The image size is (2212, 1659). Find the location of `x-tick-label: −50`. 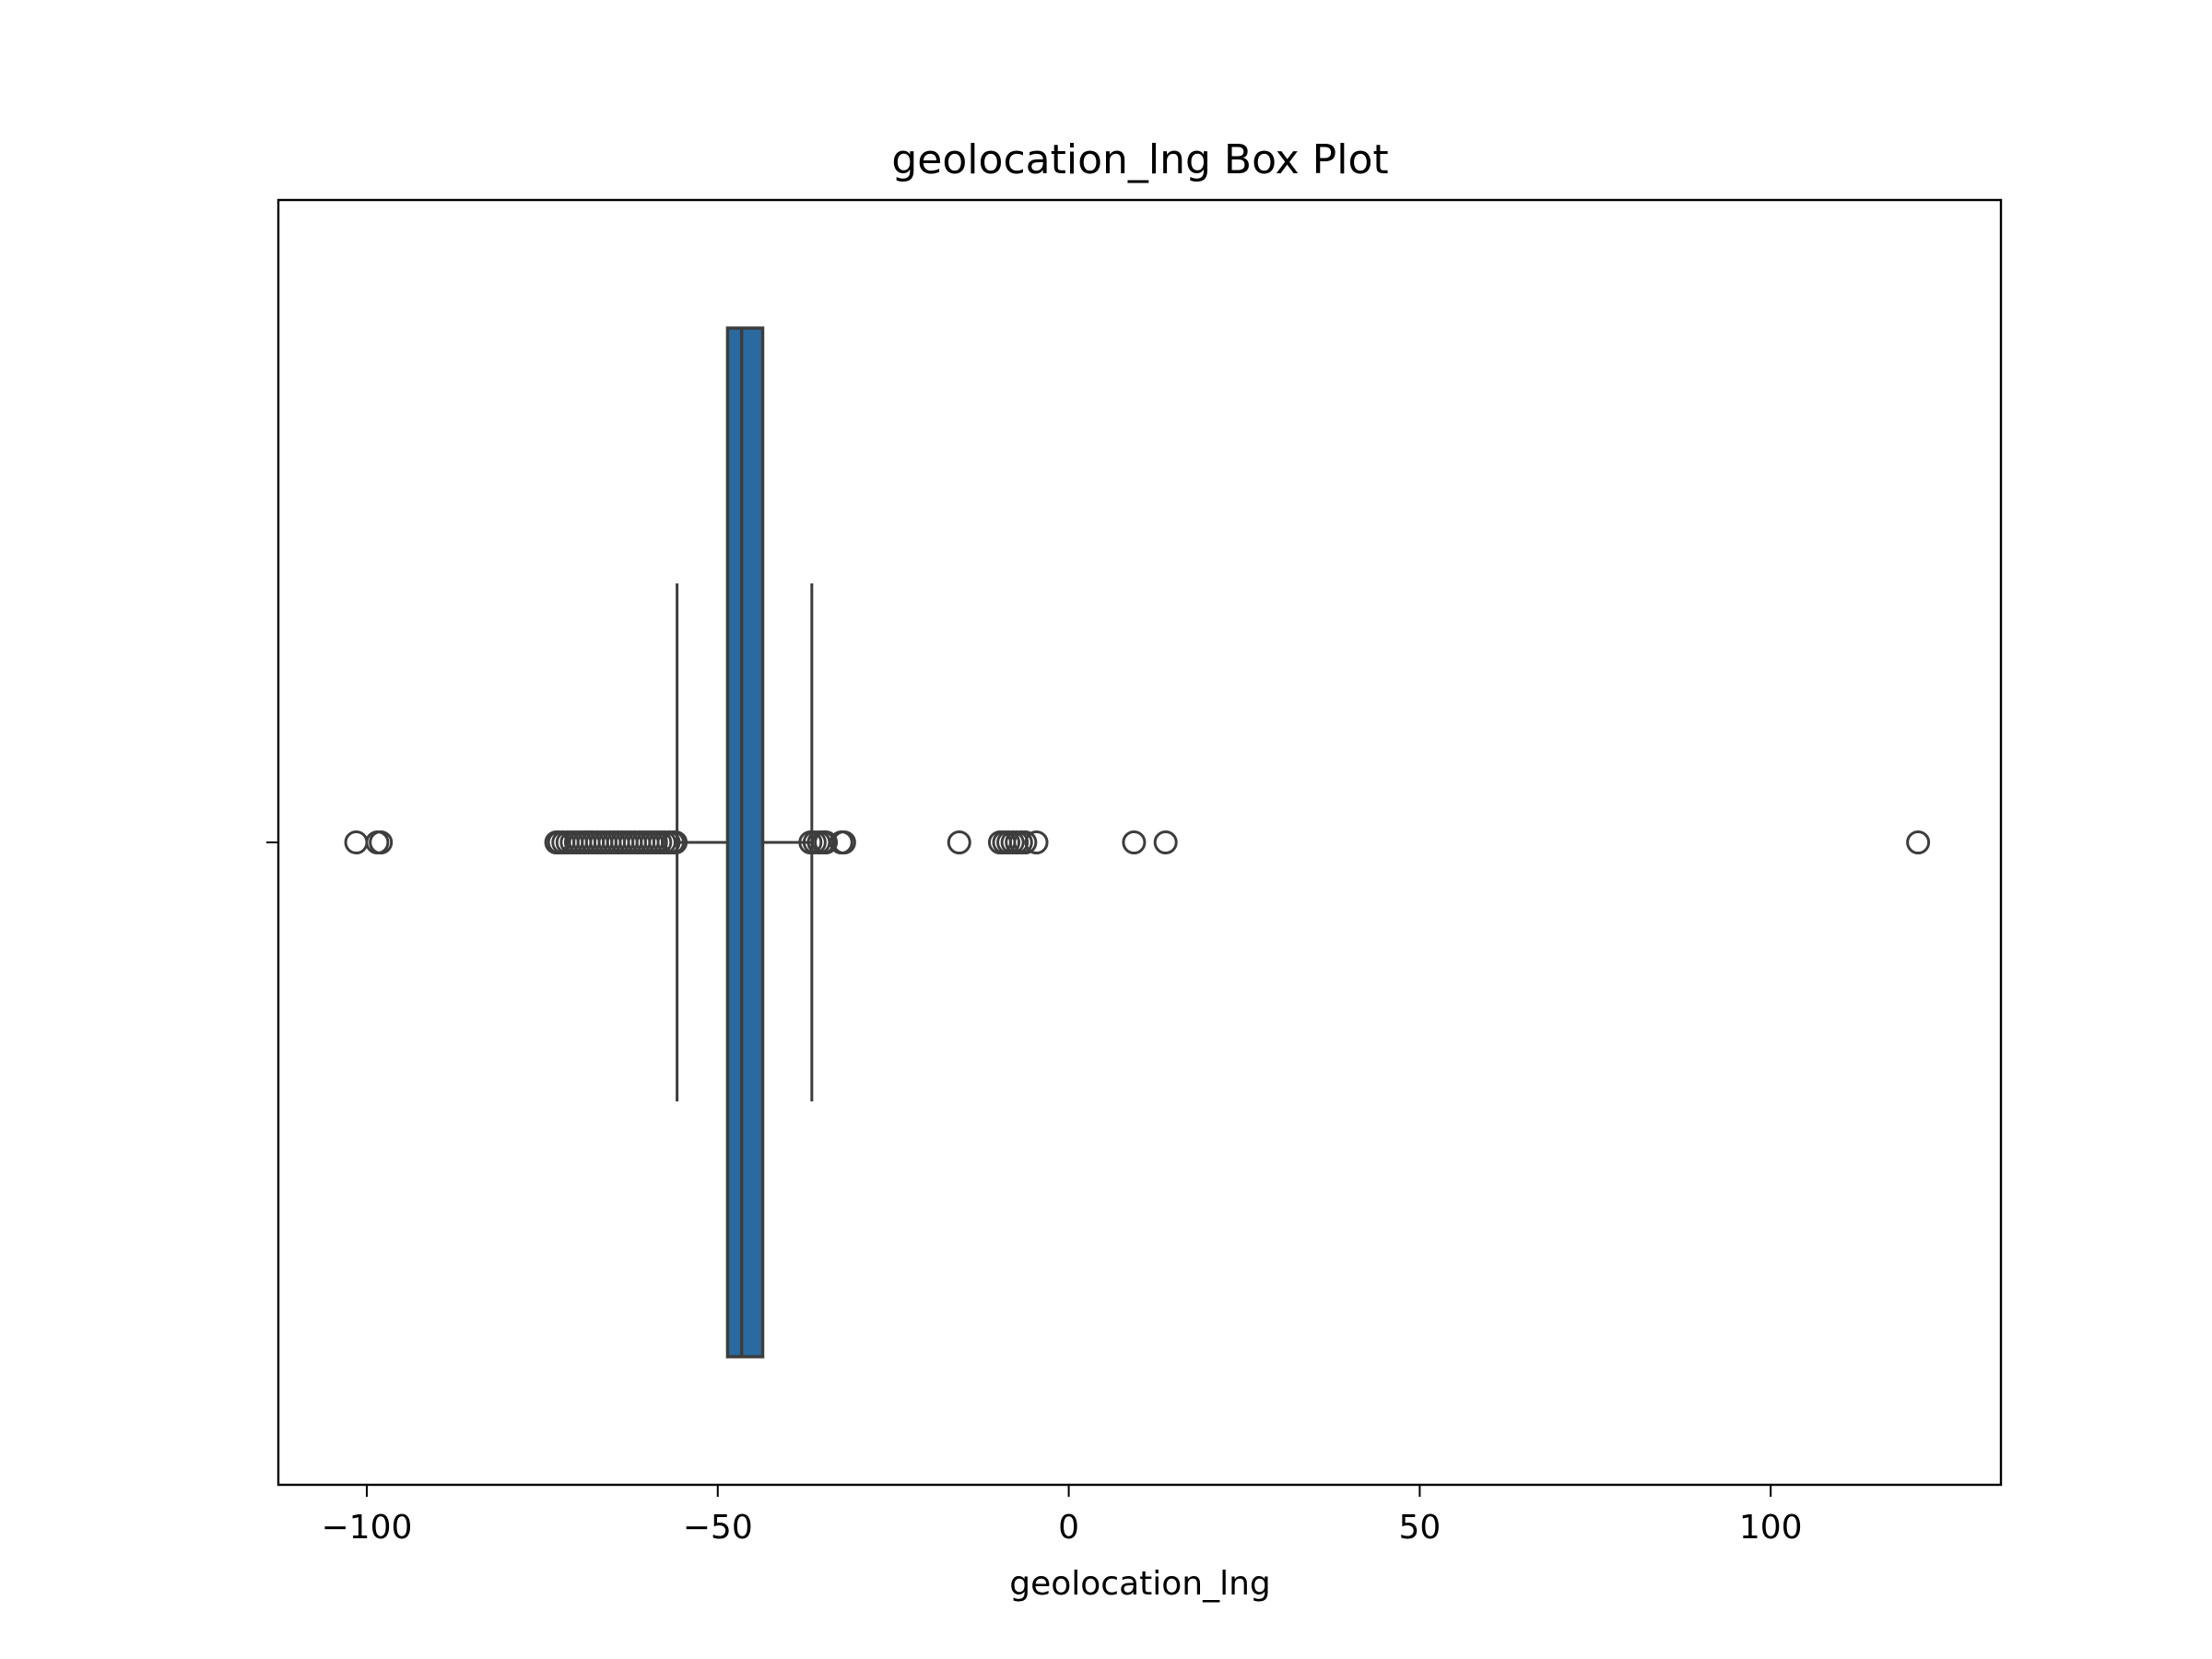

x-tick-label: −50 is located at coordinates (718, 1528).